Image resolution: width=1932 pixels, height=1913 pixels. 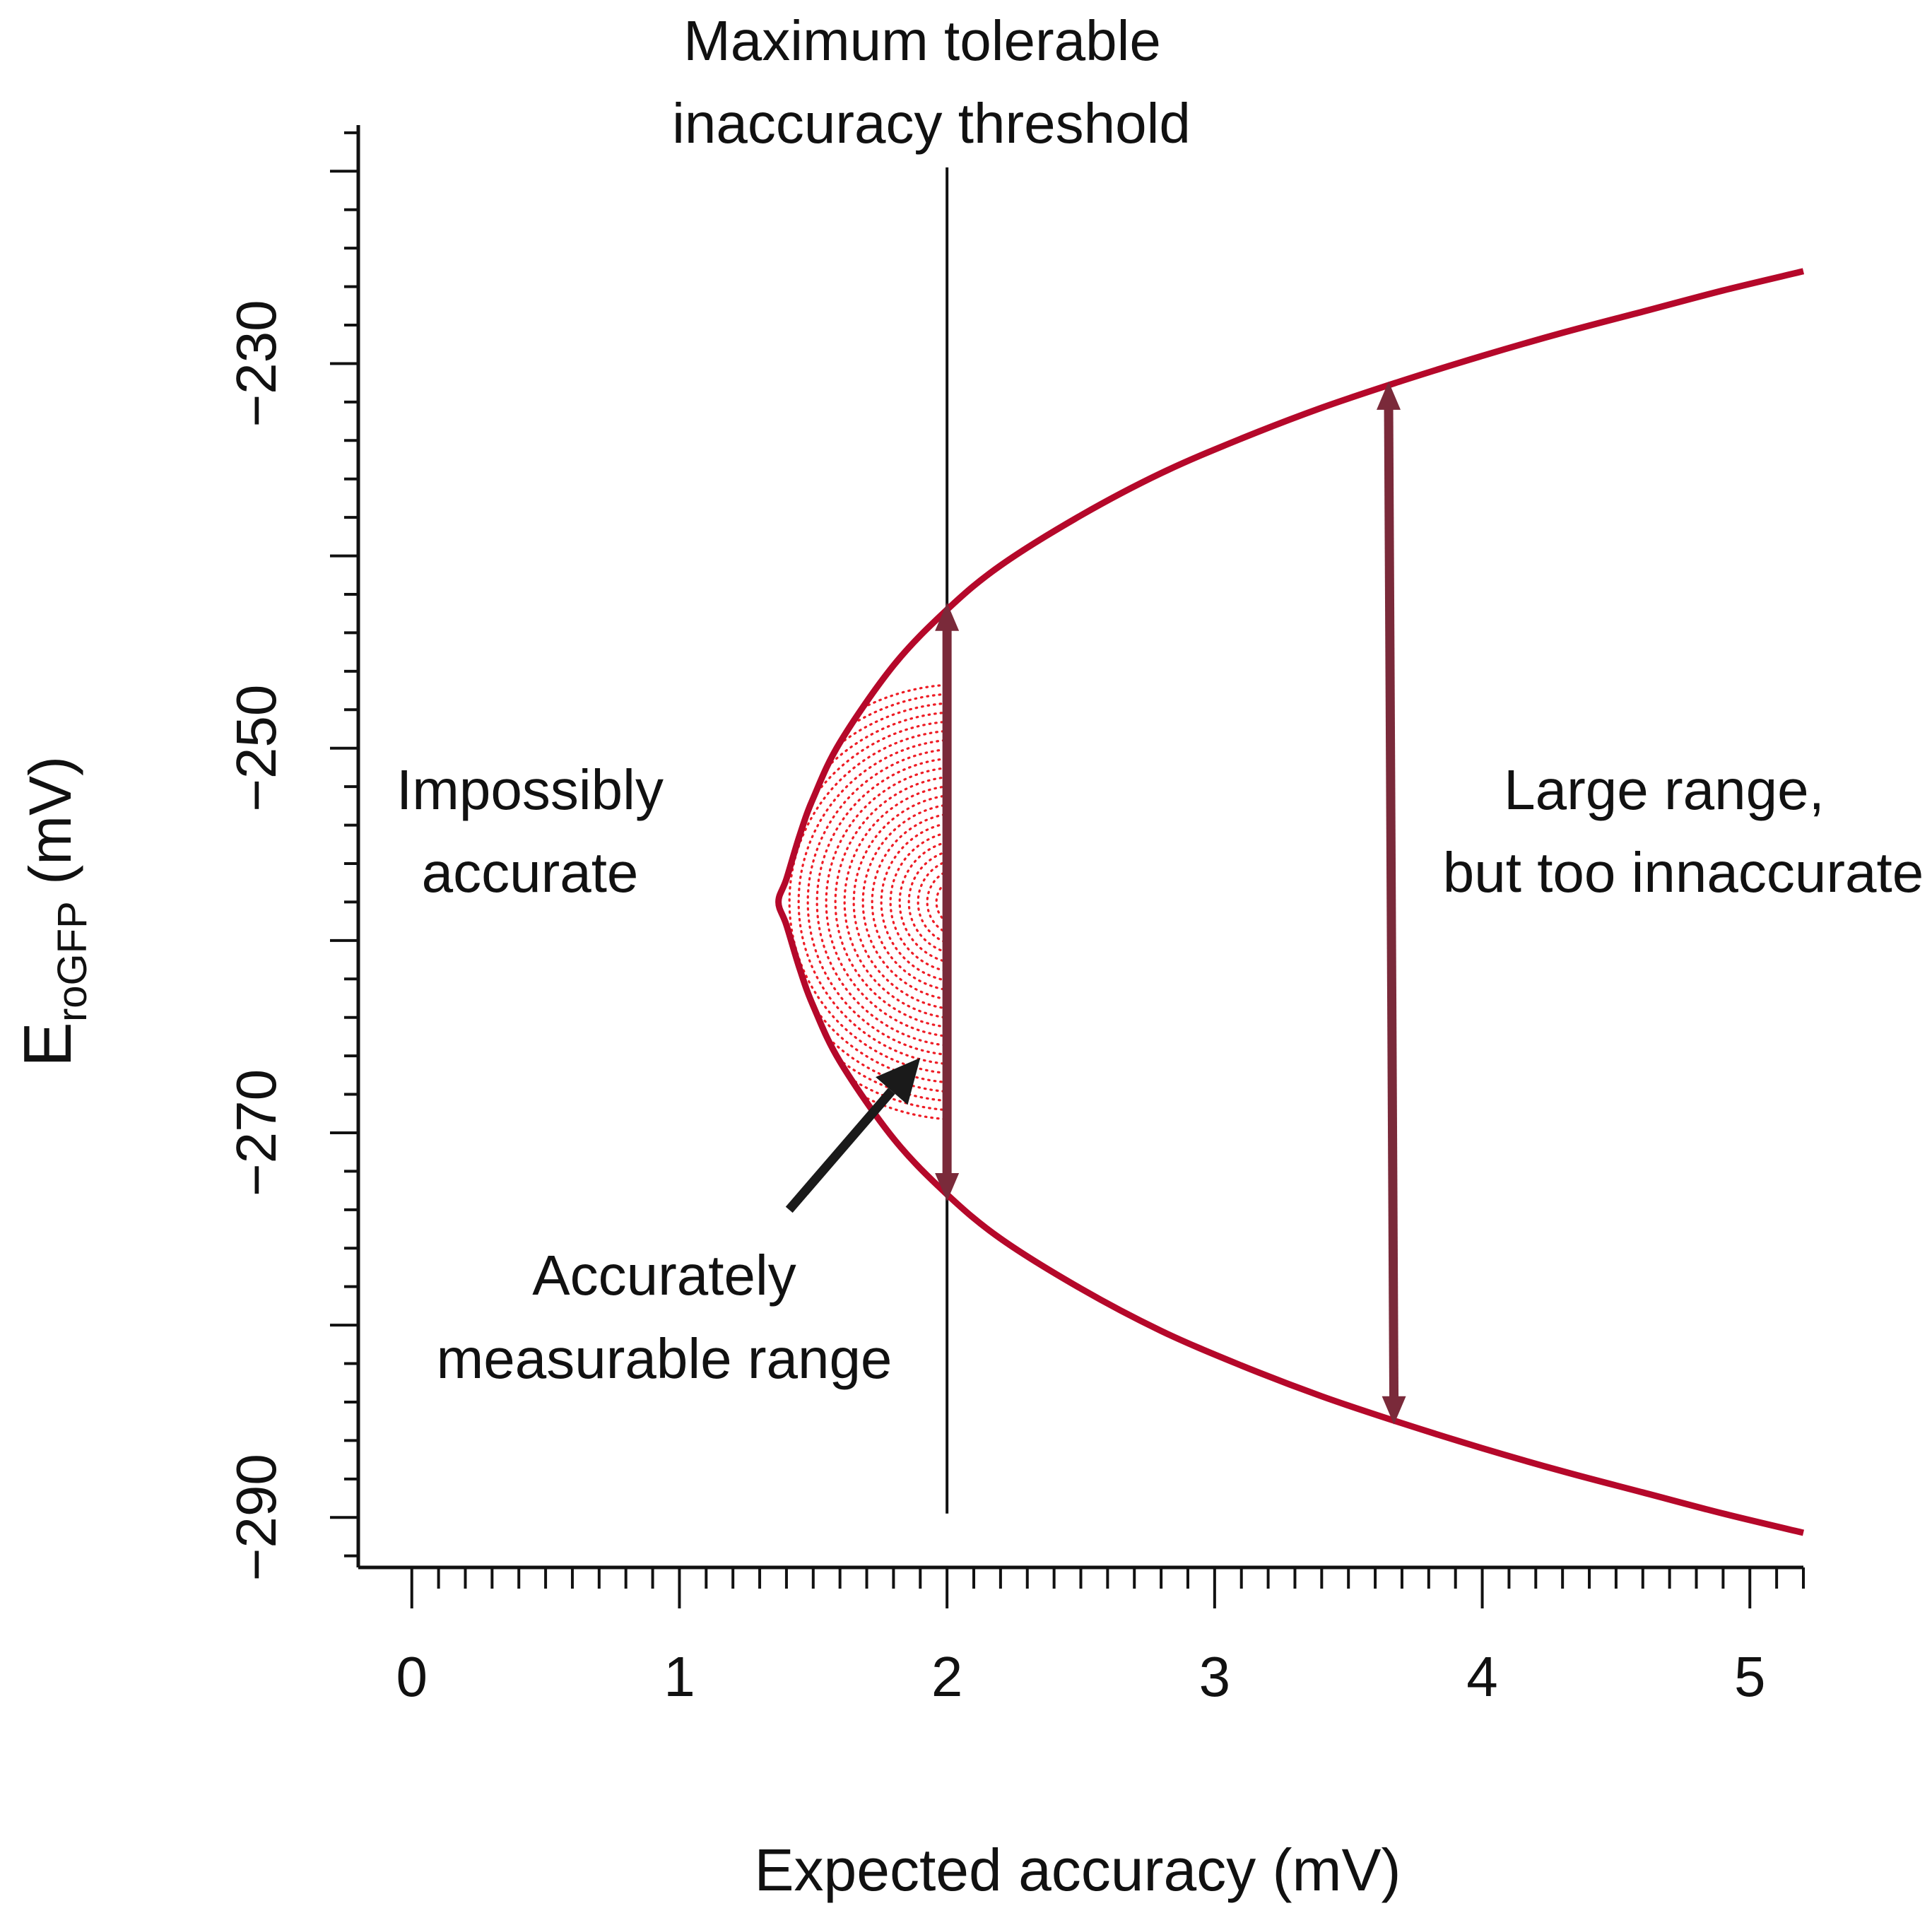 What do you see at coordinates (256, 748) in the screenshot?
I see `y-tick-label: −250` at bounding box center [256, 748].